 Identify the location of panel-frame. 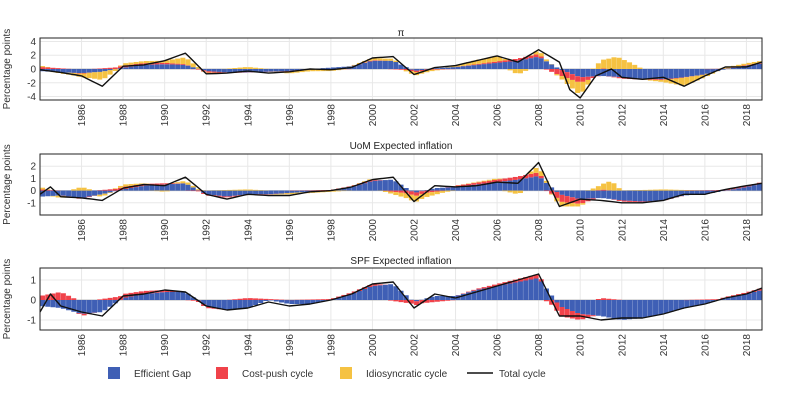
(401, 69).